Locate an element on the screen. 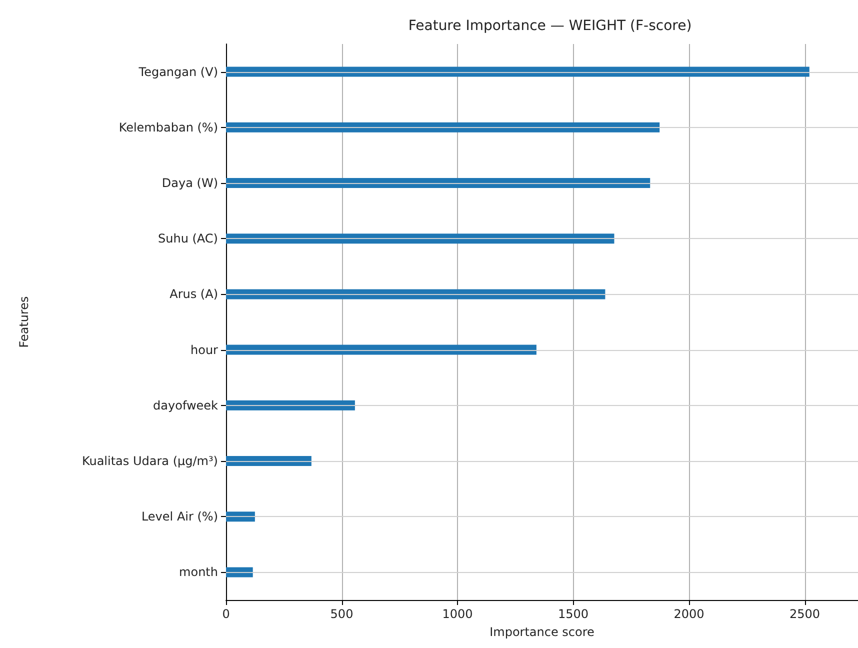 The width and height of the screenshot is (858, 648). y-tick-label: Tegangan (V) is located at coordinates (178, 71).